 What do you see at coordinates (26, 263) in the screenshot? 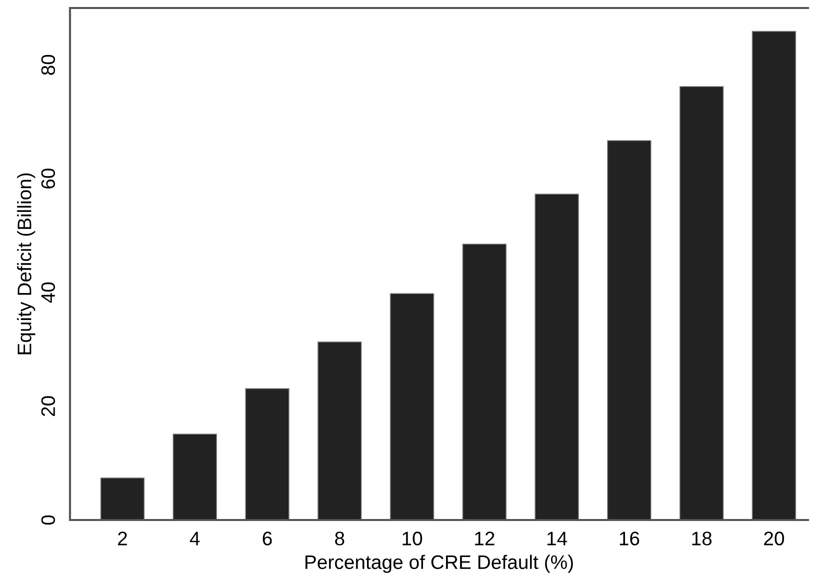
I see `y-axis-title: Equity Deficit (Billion)` at bounding box center [26, 263].